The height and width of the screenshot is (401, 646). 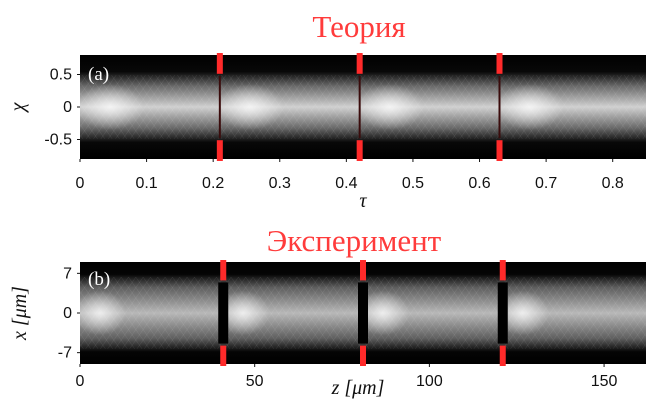 What do you see at coordinates (546, 183) in the screenshot?
I see `x-tick-label: 0.7` at bounding box center [546, 183].